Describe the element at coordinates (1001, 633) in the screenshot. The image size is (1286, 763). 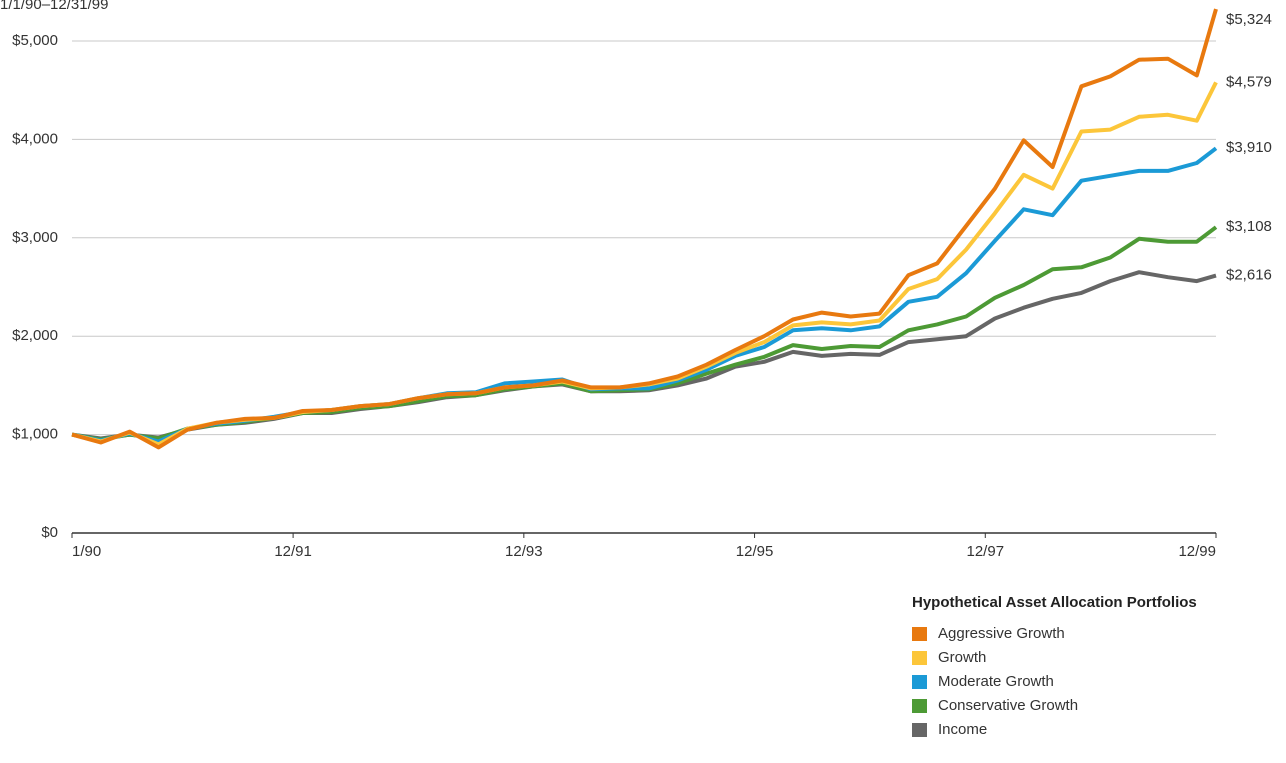
I see `legend-label: Aggressive Growth` at that location.